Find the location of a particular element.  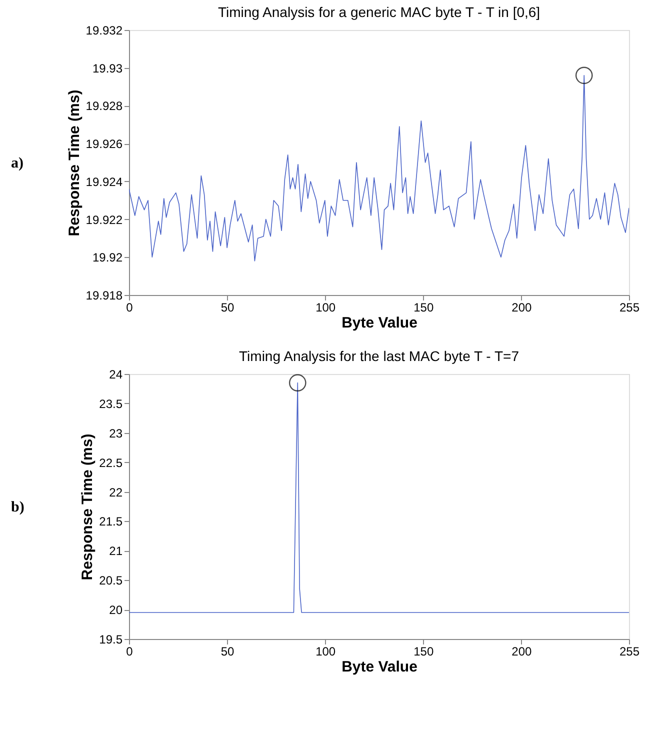

y-tick-label: 22.5 is located at coordinates (111, 463).